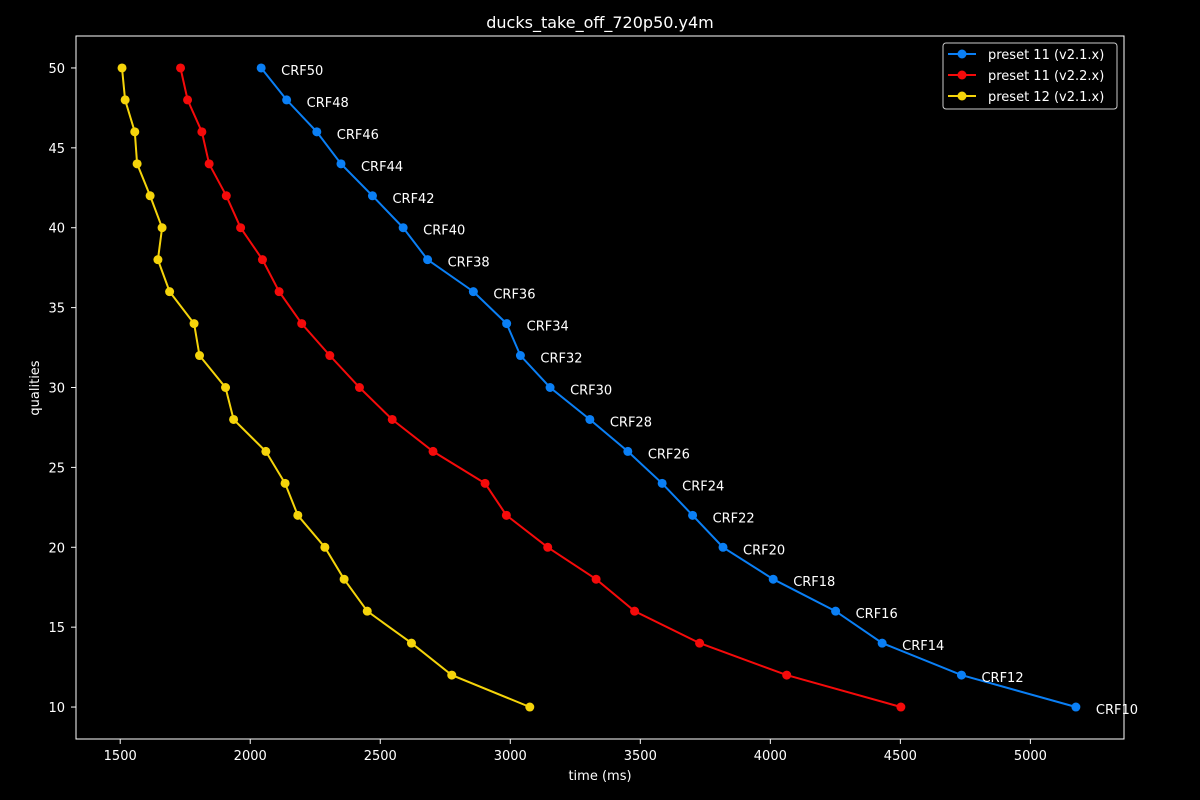 The image size is (1200, 800). I want to click on point-label: CRF42, so click(413, 199).